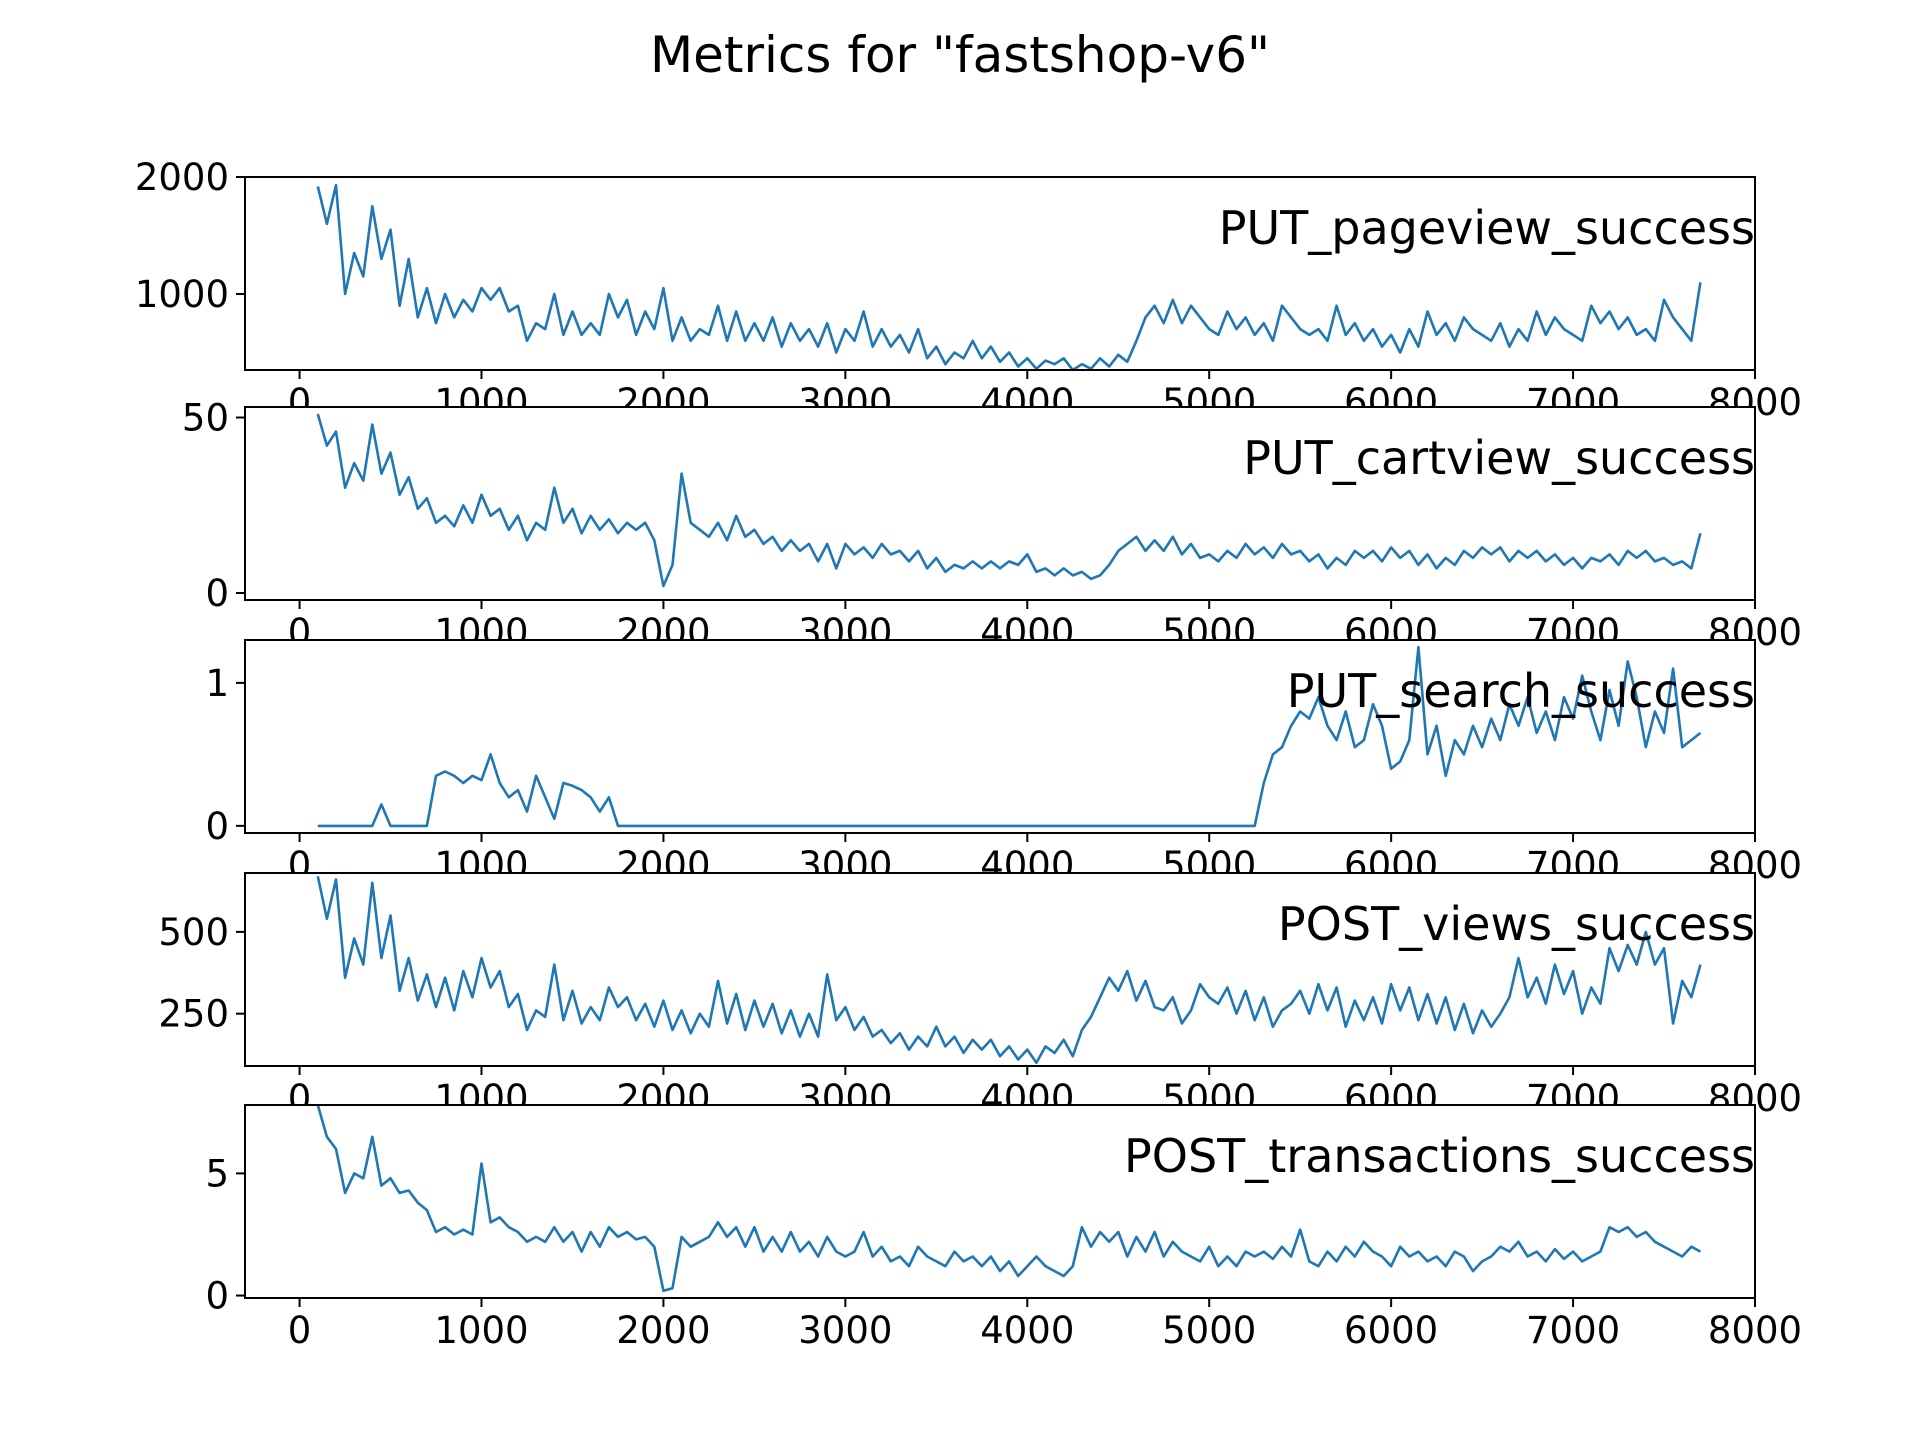 This screenshot has width=1920, height=1440. I want to click on series-label: POST_transactions_success, so click(1439, 1156).